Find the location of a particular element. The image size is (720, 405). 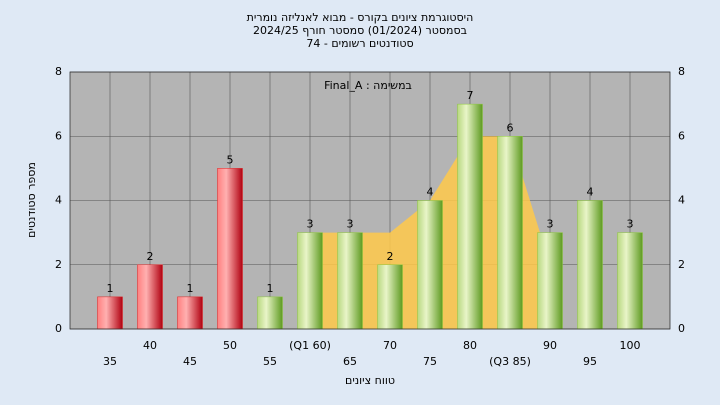

x-tick-label: 45 is located at coordinates (190, 361).